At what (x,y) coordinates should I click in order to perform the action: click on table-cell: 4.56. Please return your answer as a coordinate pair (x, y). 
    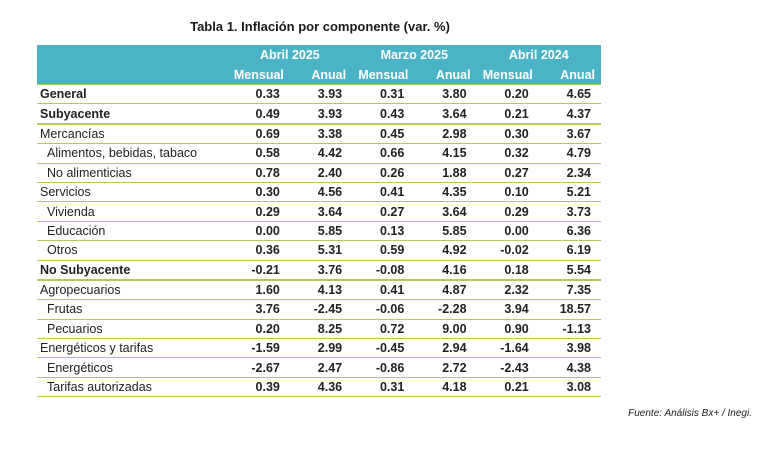
    Looking at the image, I should click on (321, 192).